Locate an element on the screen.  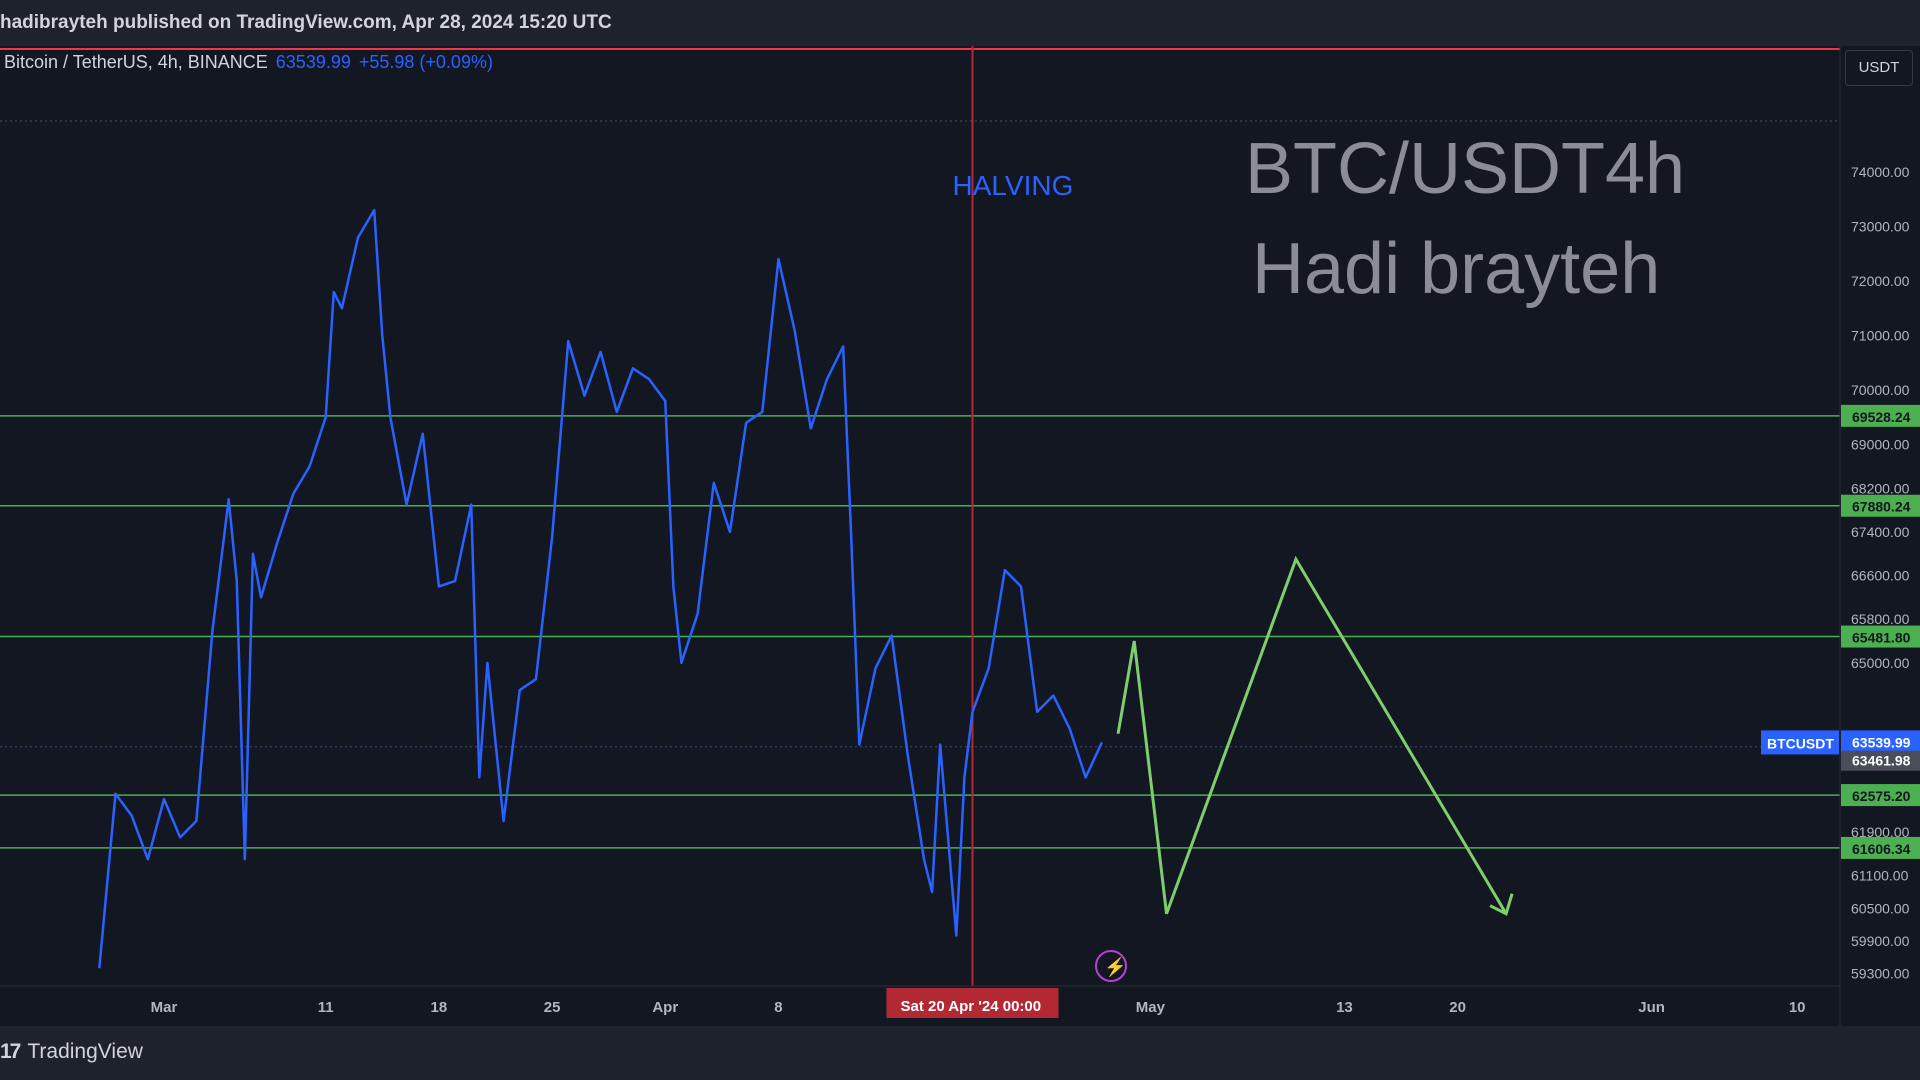
price-tick-label: 65000.00 is located at coordinates (1880, 663).